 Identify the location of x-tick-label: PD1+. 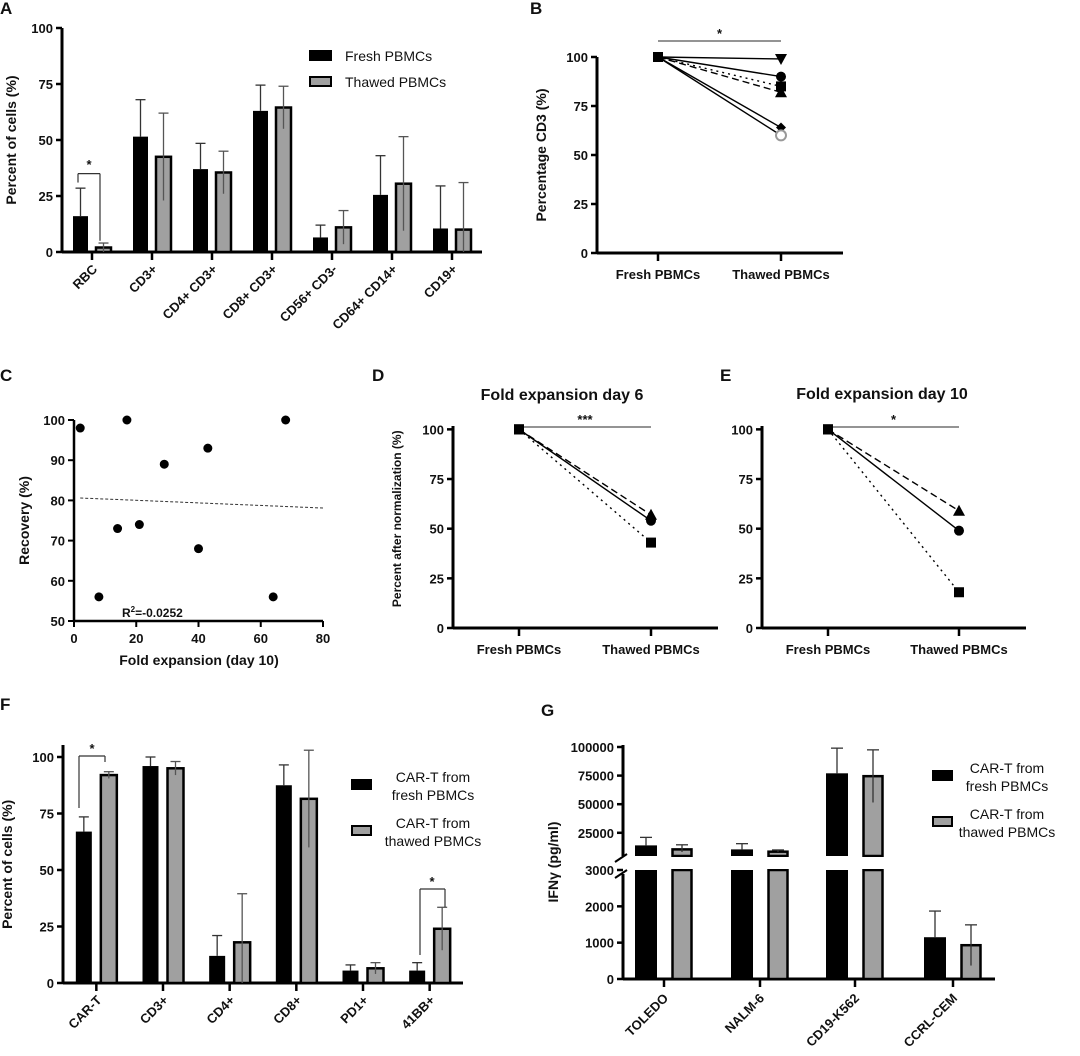
(354, 1009).